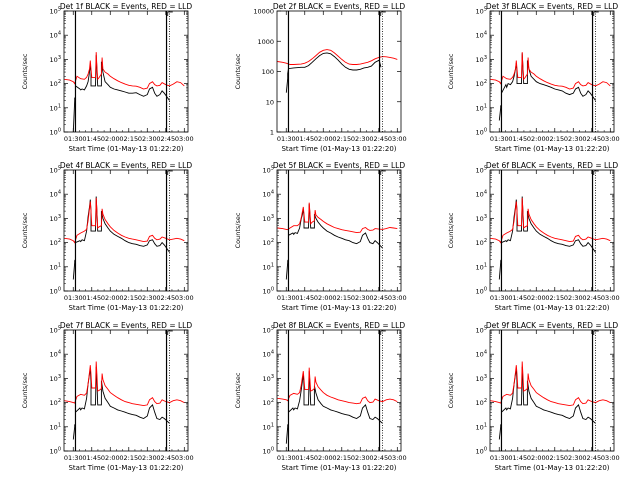 This screenshot has width=640, height=480. What do you see at coordinates (339, 6) in the screenshot?
I see `panel-title: Det 2f BLACK = Events, RED = LLD` at bounding box center [339, 6].